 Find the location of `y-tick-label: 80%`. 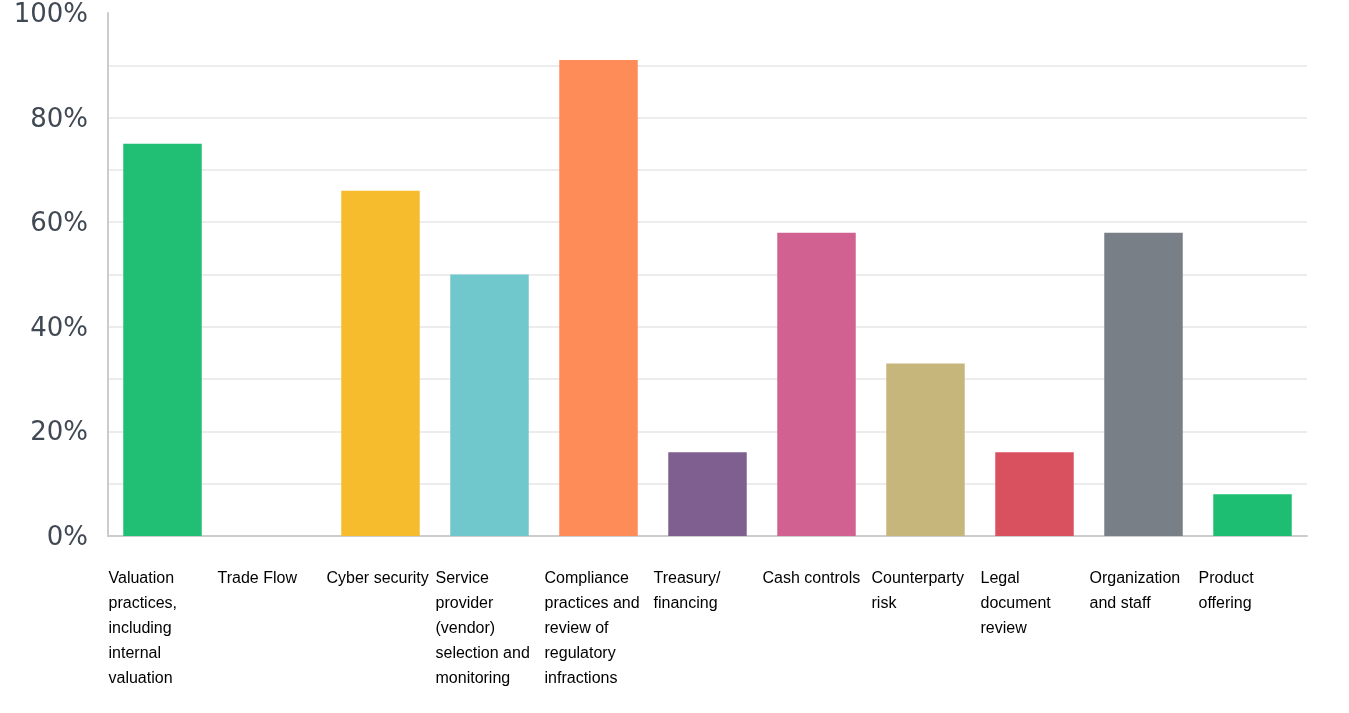

y-tick-label: 80% is located at coordinates (59, 117).